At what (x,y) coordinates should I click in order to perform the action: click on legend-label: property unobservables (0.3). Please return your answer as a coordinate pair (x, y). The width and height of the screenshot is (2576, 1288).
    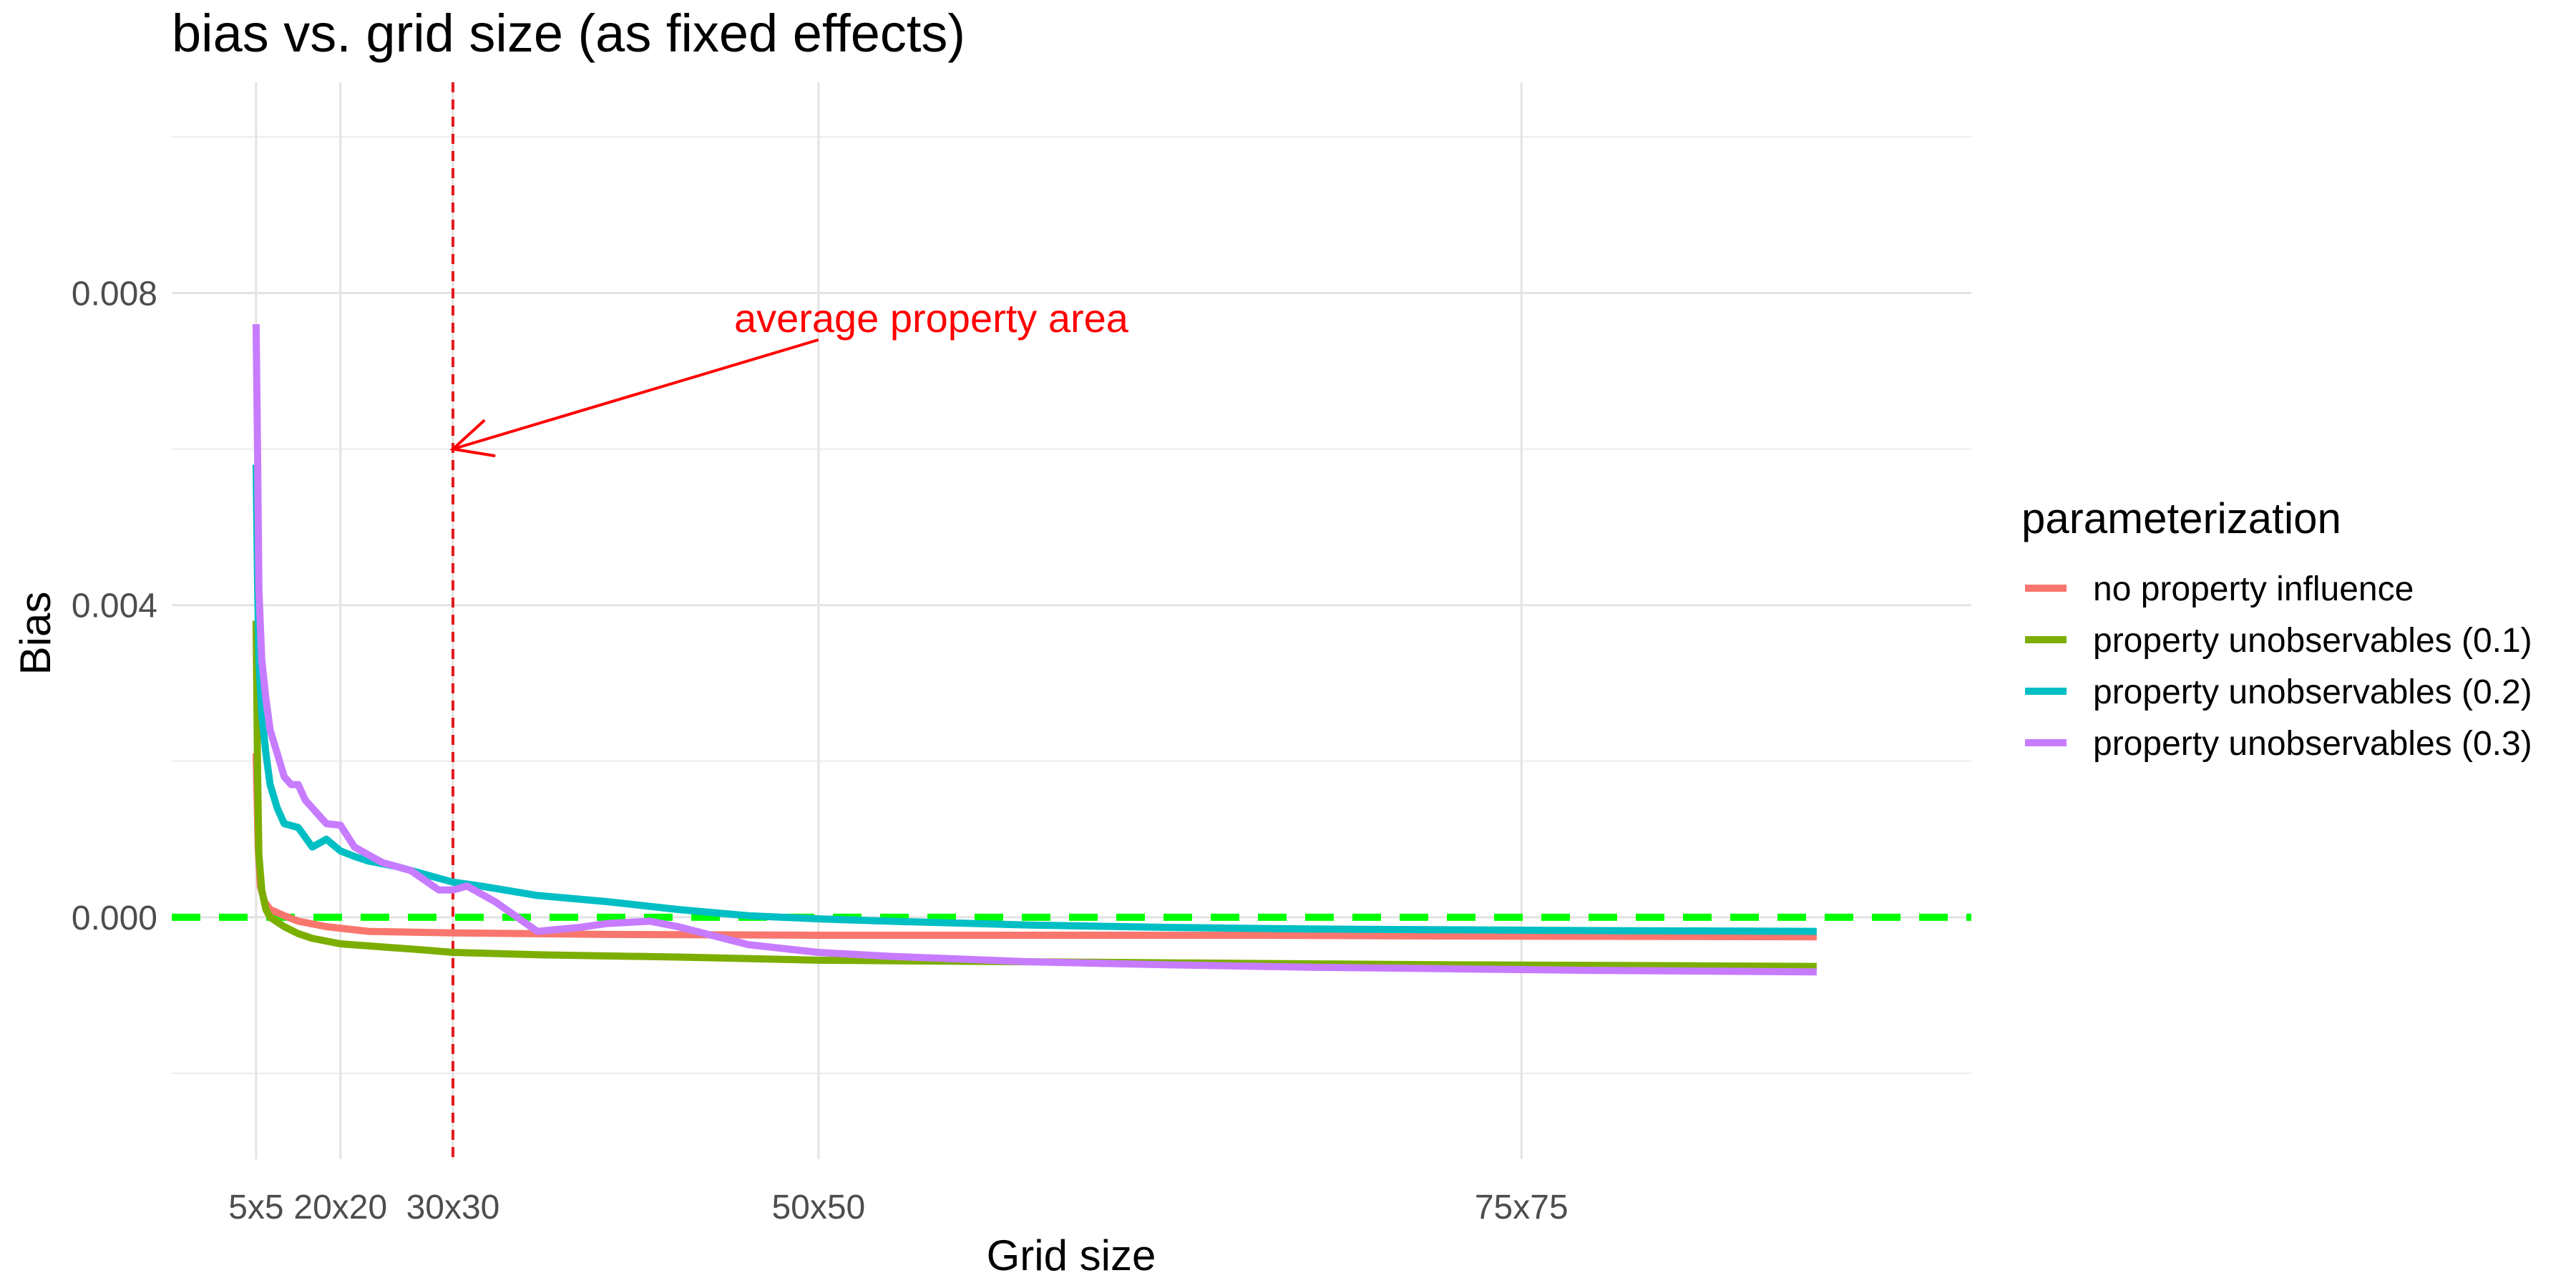
    Looking at the image, I should click on (2312, 744).